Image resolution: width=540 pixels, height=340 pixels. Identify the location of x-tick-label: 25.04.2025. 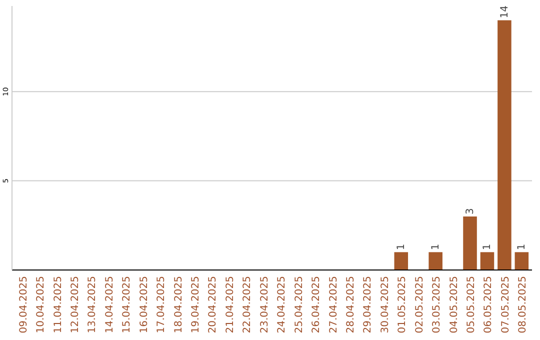
(299, 305).